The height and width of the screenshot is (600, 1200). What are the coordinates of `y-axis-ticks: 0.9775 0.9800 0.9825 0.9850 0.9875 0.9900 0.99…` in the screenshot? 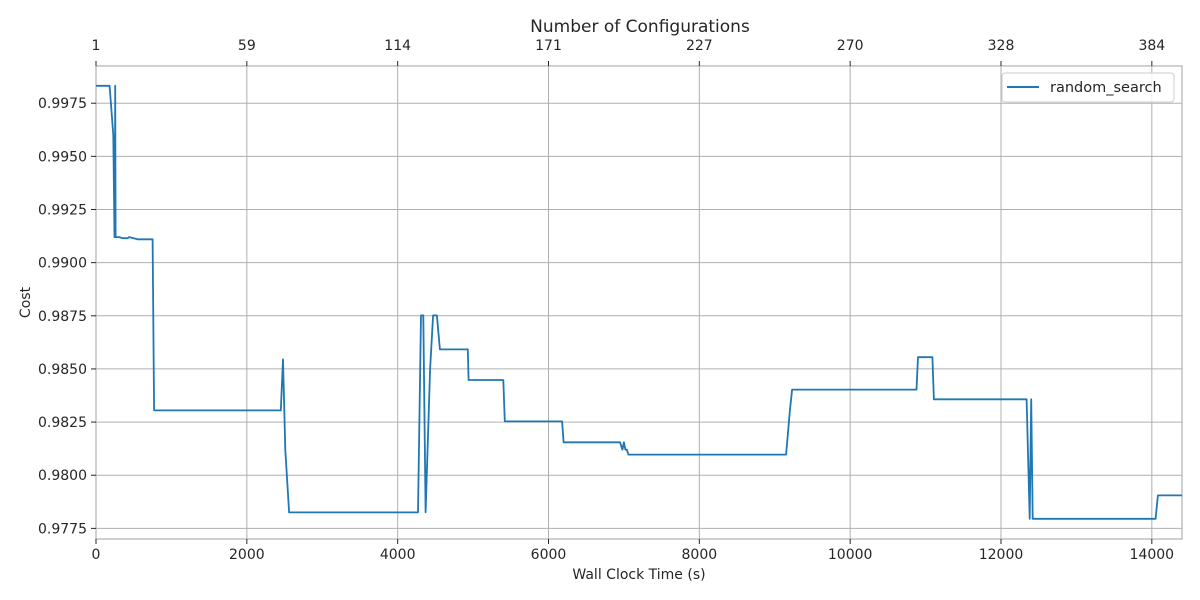 It's located at (67, 316).